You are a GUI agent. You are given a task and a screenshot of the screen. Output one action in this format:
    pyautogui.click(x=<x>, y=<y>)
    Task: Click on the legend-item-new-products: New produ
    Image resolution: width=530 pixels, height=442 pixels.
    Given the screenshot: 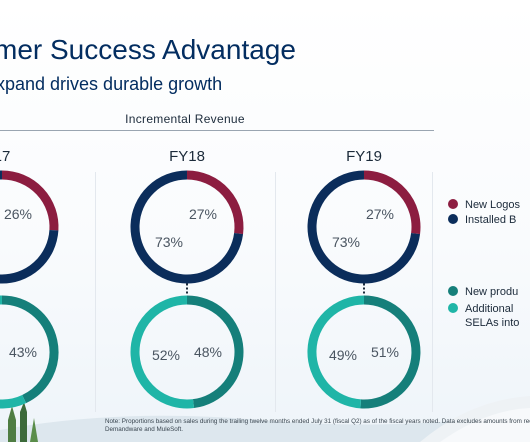 What is the action you would take?
    pyautogui.click(x=483, y=292)
    